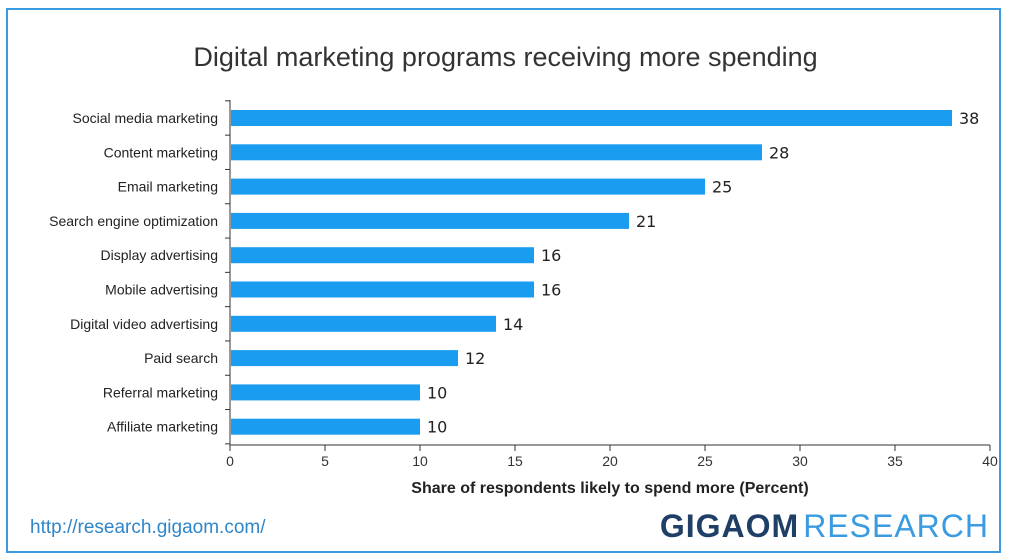 Image resolution: width=1011 pixels, height=560 pixels. I want to click on x-tick-label: 20, so click(610, 461).